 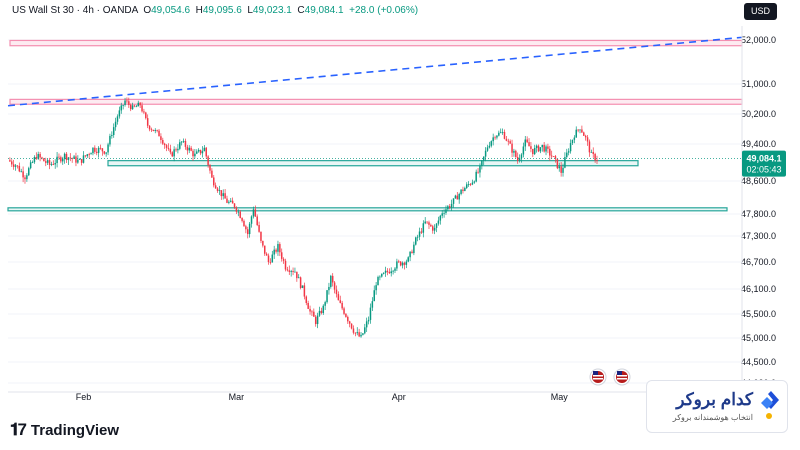 What do you see at coordinates (758, 338) in the screenshot?
I see `price-tick-label: 45,000.0` at bounding box center [758, 338].